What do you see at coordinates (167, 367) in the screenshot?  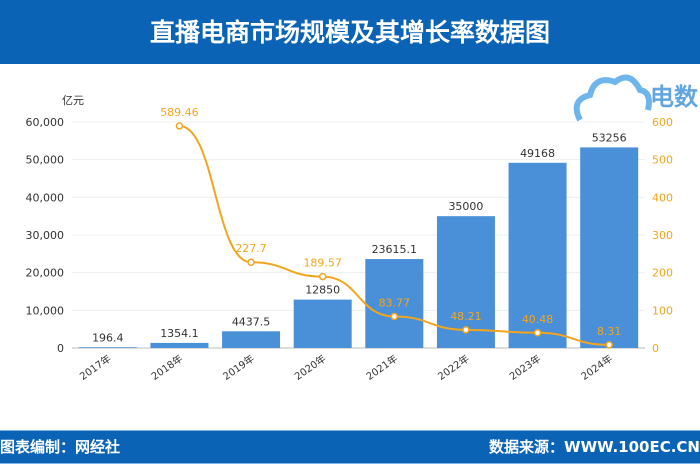 I see `x-tick-label: 2018年` at bounding box center [167, 367].